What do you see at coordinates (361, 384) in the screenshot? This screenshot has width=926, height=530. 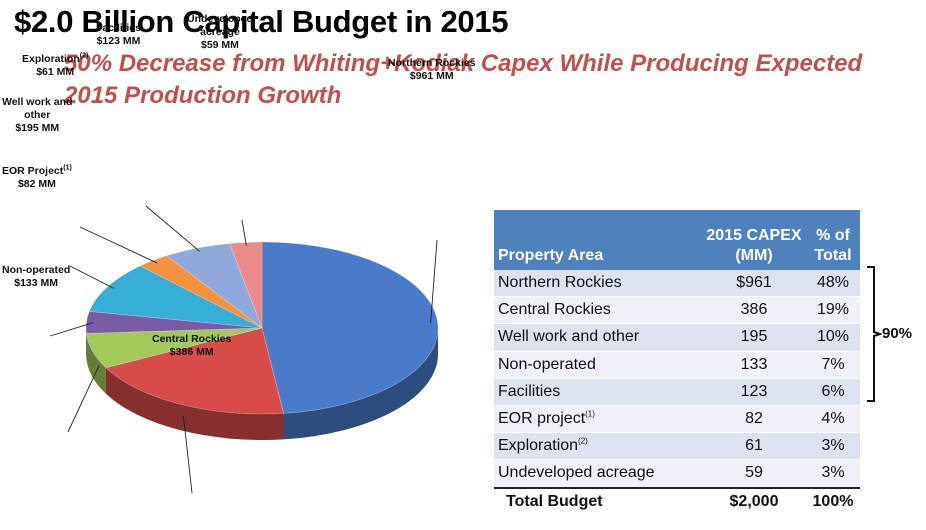 I see `pie-side-northern-rockies` at bounding box center [361, 384].